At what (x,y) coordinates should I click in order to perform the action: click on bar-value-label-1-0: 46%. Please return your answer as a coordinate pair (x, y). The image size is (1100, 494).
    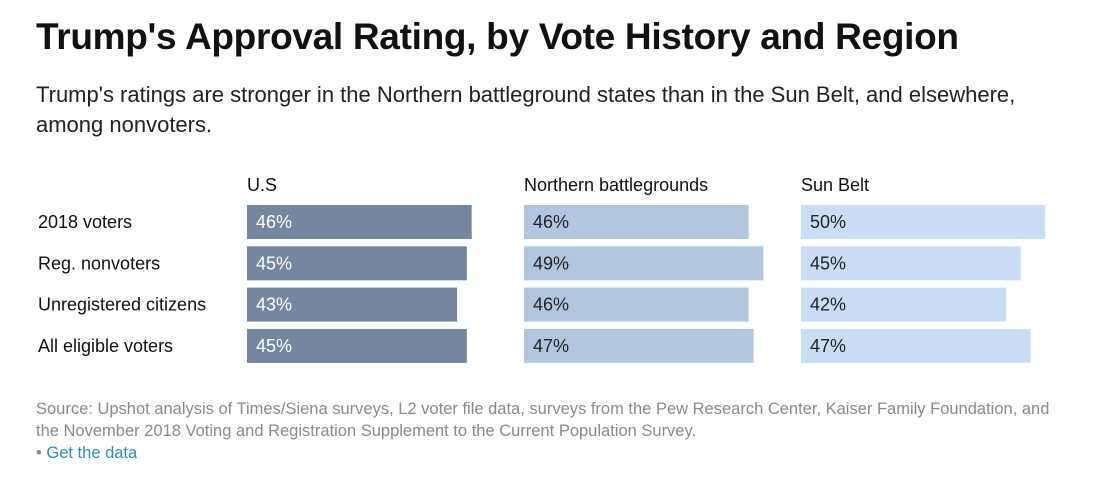
    Looking at the image, I should click on (551, 222).